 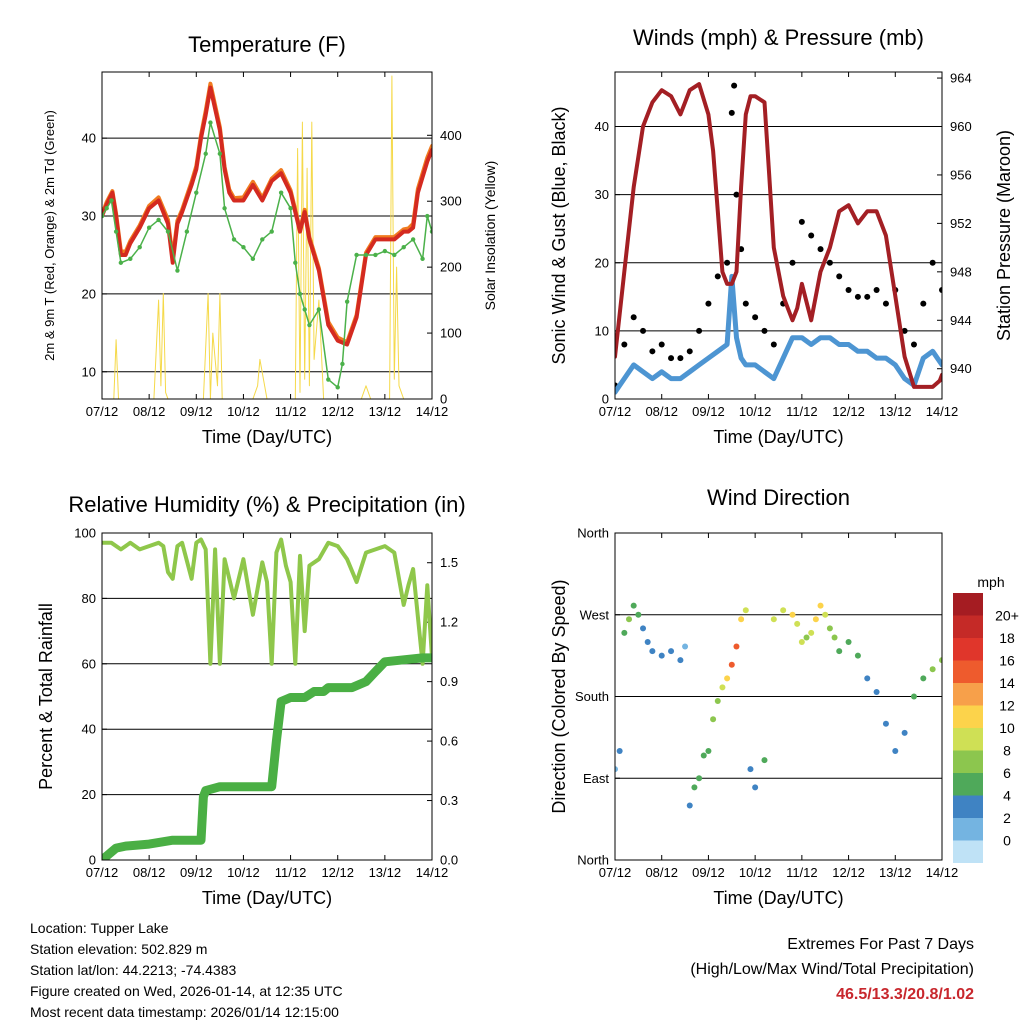 I want to click on legend-label: 12, so click(x=1007, y=706).